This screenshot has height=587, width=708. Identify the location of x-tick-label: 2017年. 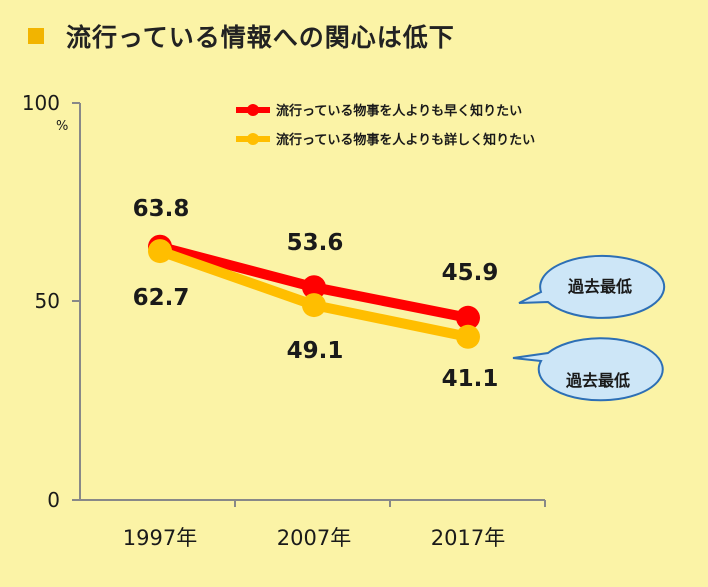
(468, 538).